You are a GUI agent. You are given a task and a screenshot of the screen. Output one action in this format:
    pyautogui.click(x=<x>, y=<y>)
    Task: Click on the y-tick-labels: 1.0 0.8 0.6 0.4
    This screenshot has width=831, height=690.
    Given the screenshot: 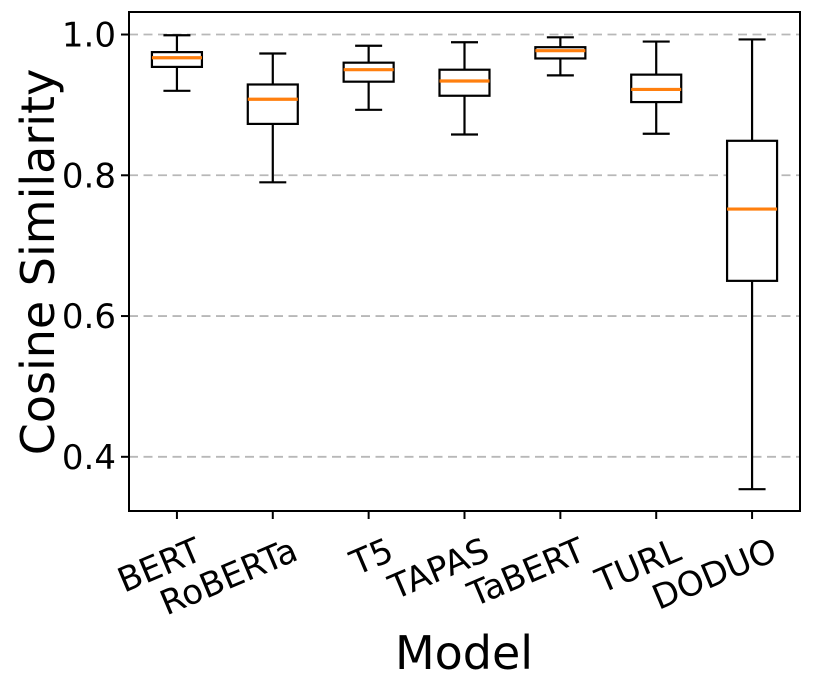 What is the action you would take?
    pyautogui.click(x=89, y=247)
    